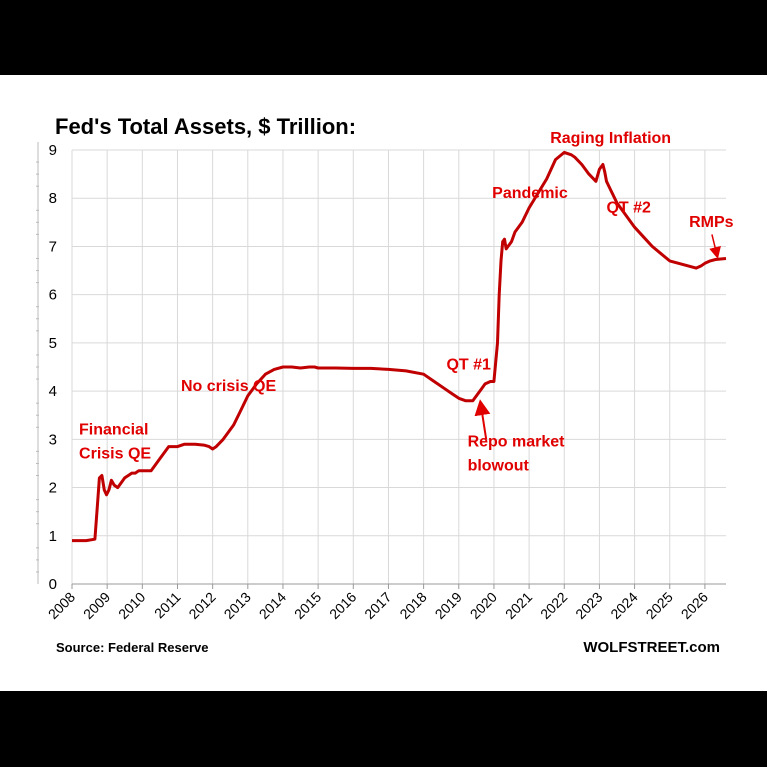 The image size is (767, 767). I want to click on y-tick-label: 1, so click(53, 536).